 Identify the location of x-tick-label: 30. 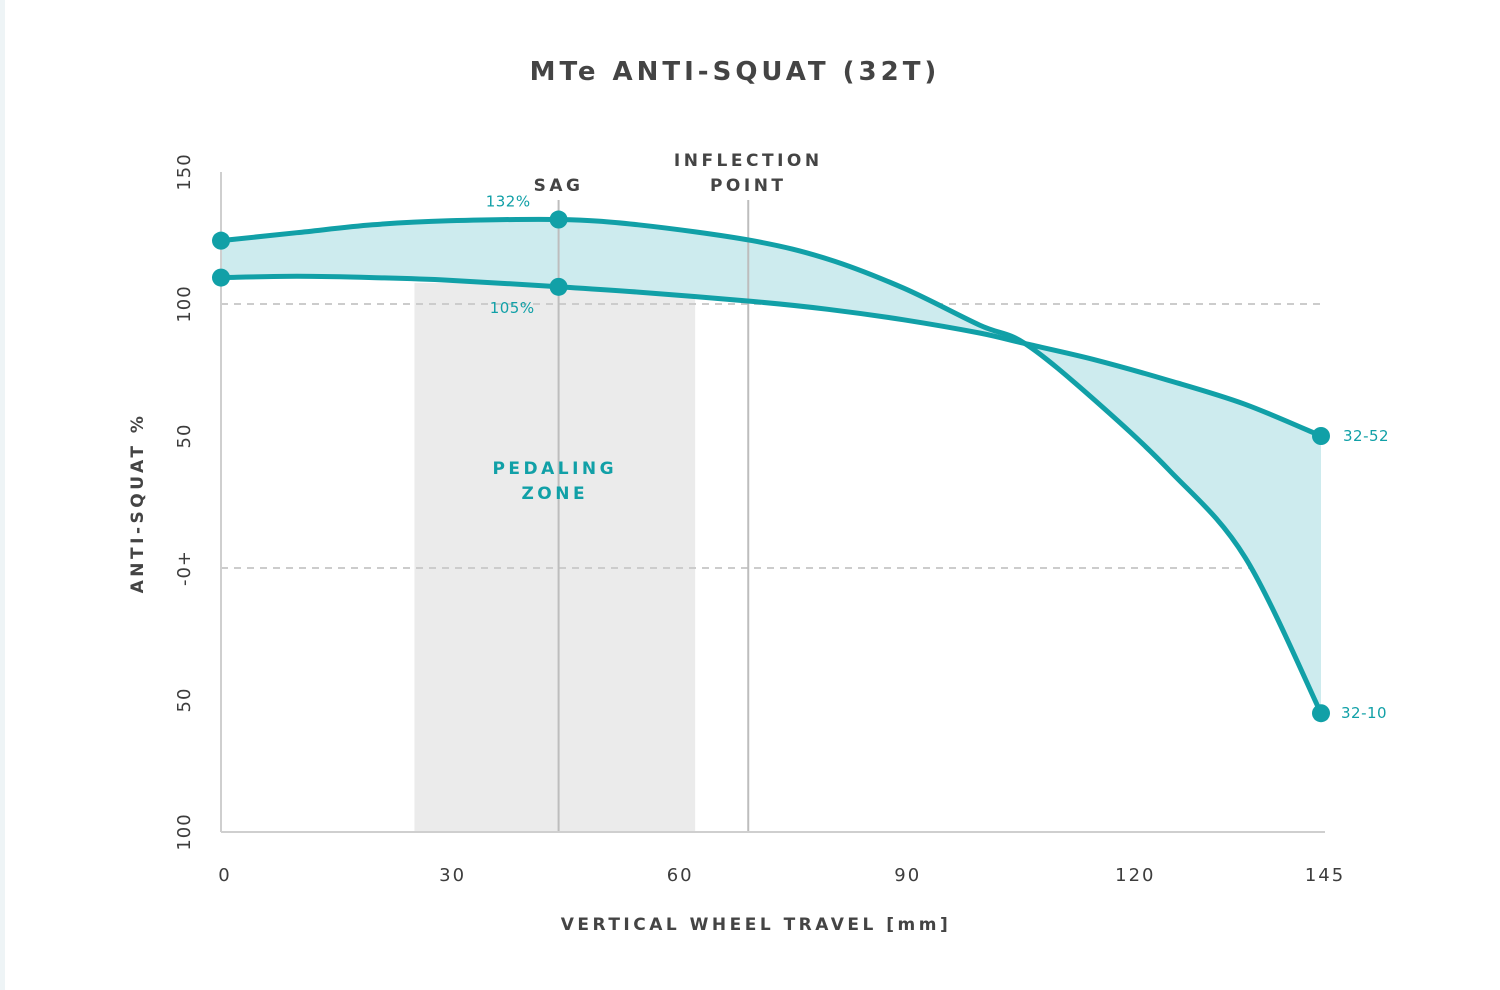
(452, 875).